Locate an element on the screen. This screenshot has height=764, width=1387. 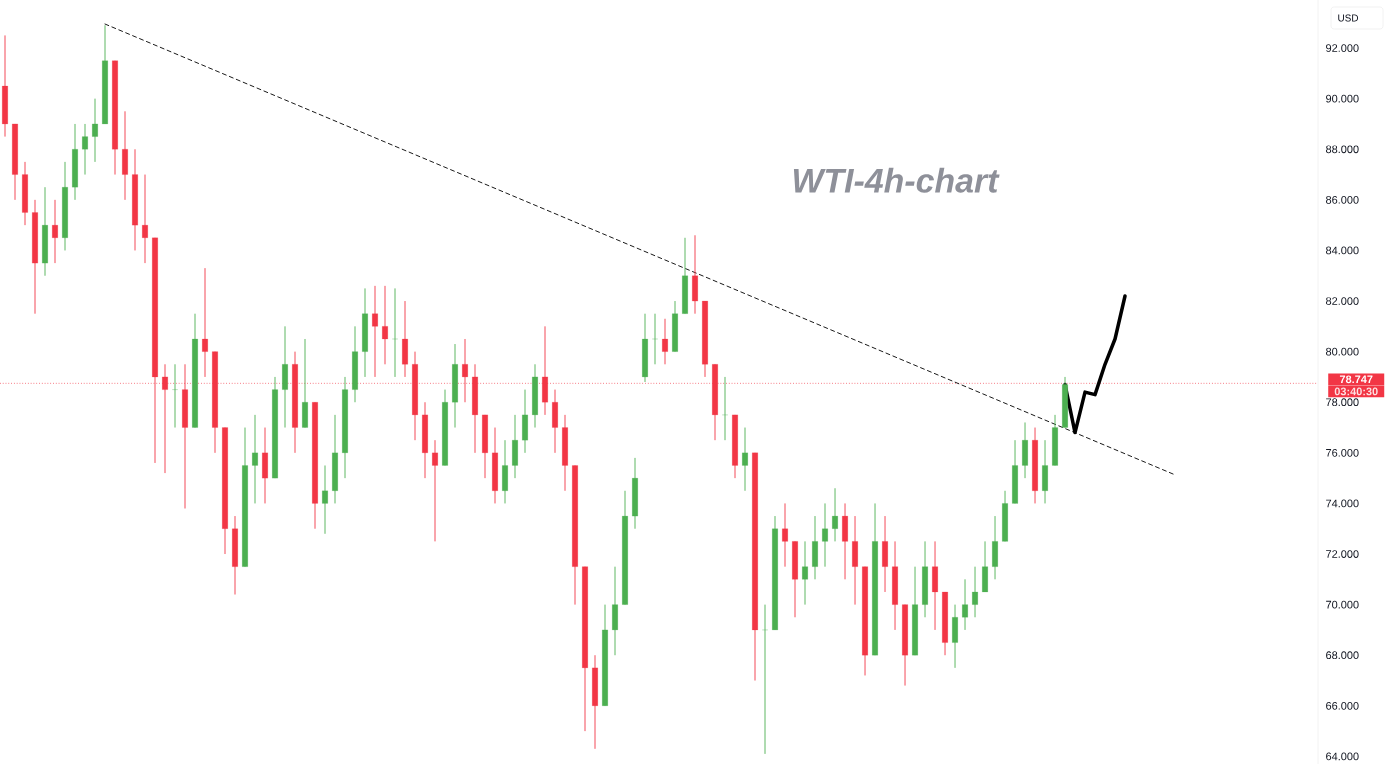
text: WTI-4h-chart is located at coordinates (896, 180).